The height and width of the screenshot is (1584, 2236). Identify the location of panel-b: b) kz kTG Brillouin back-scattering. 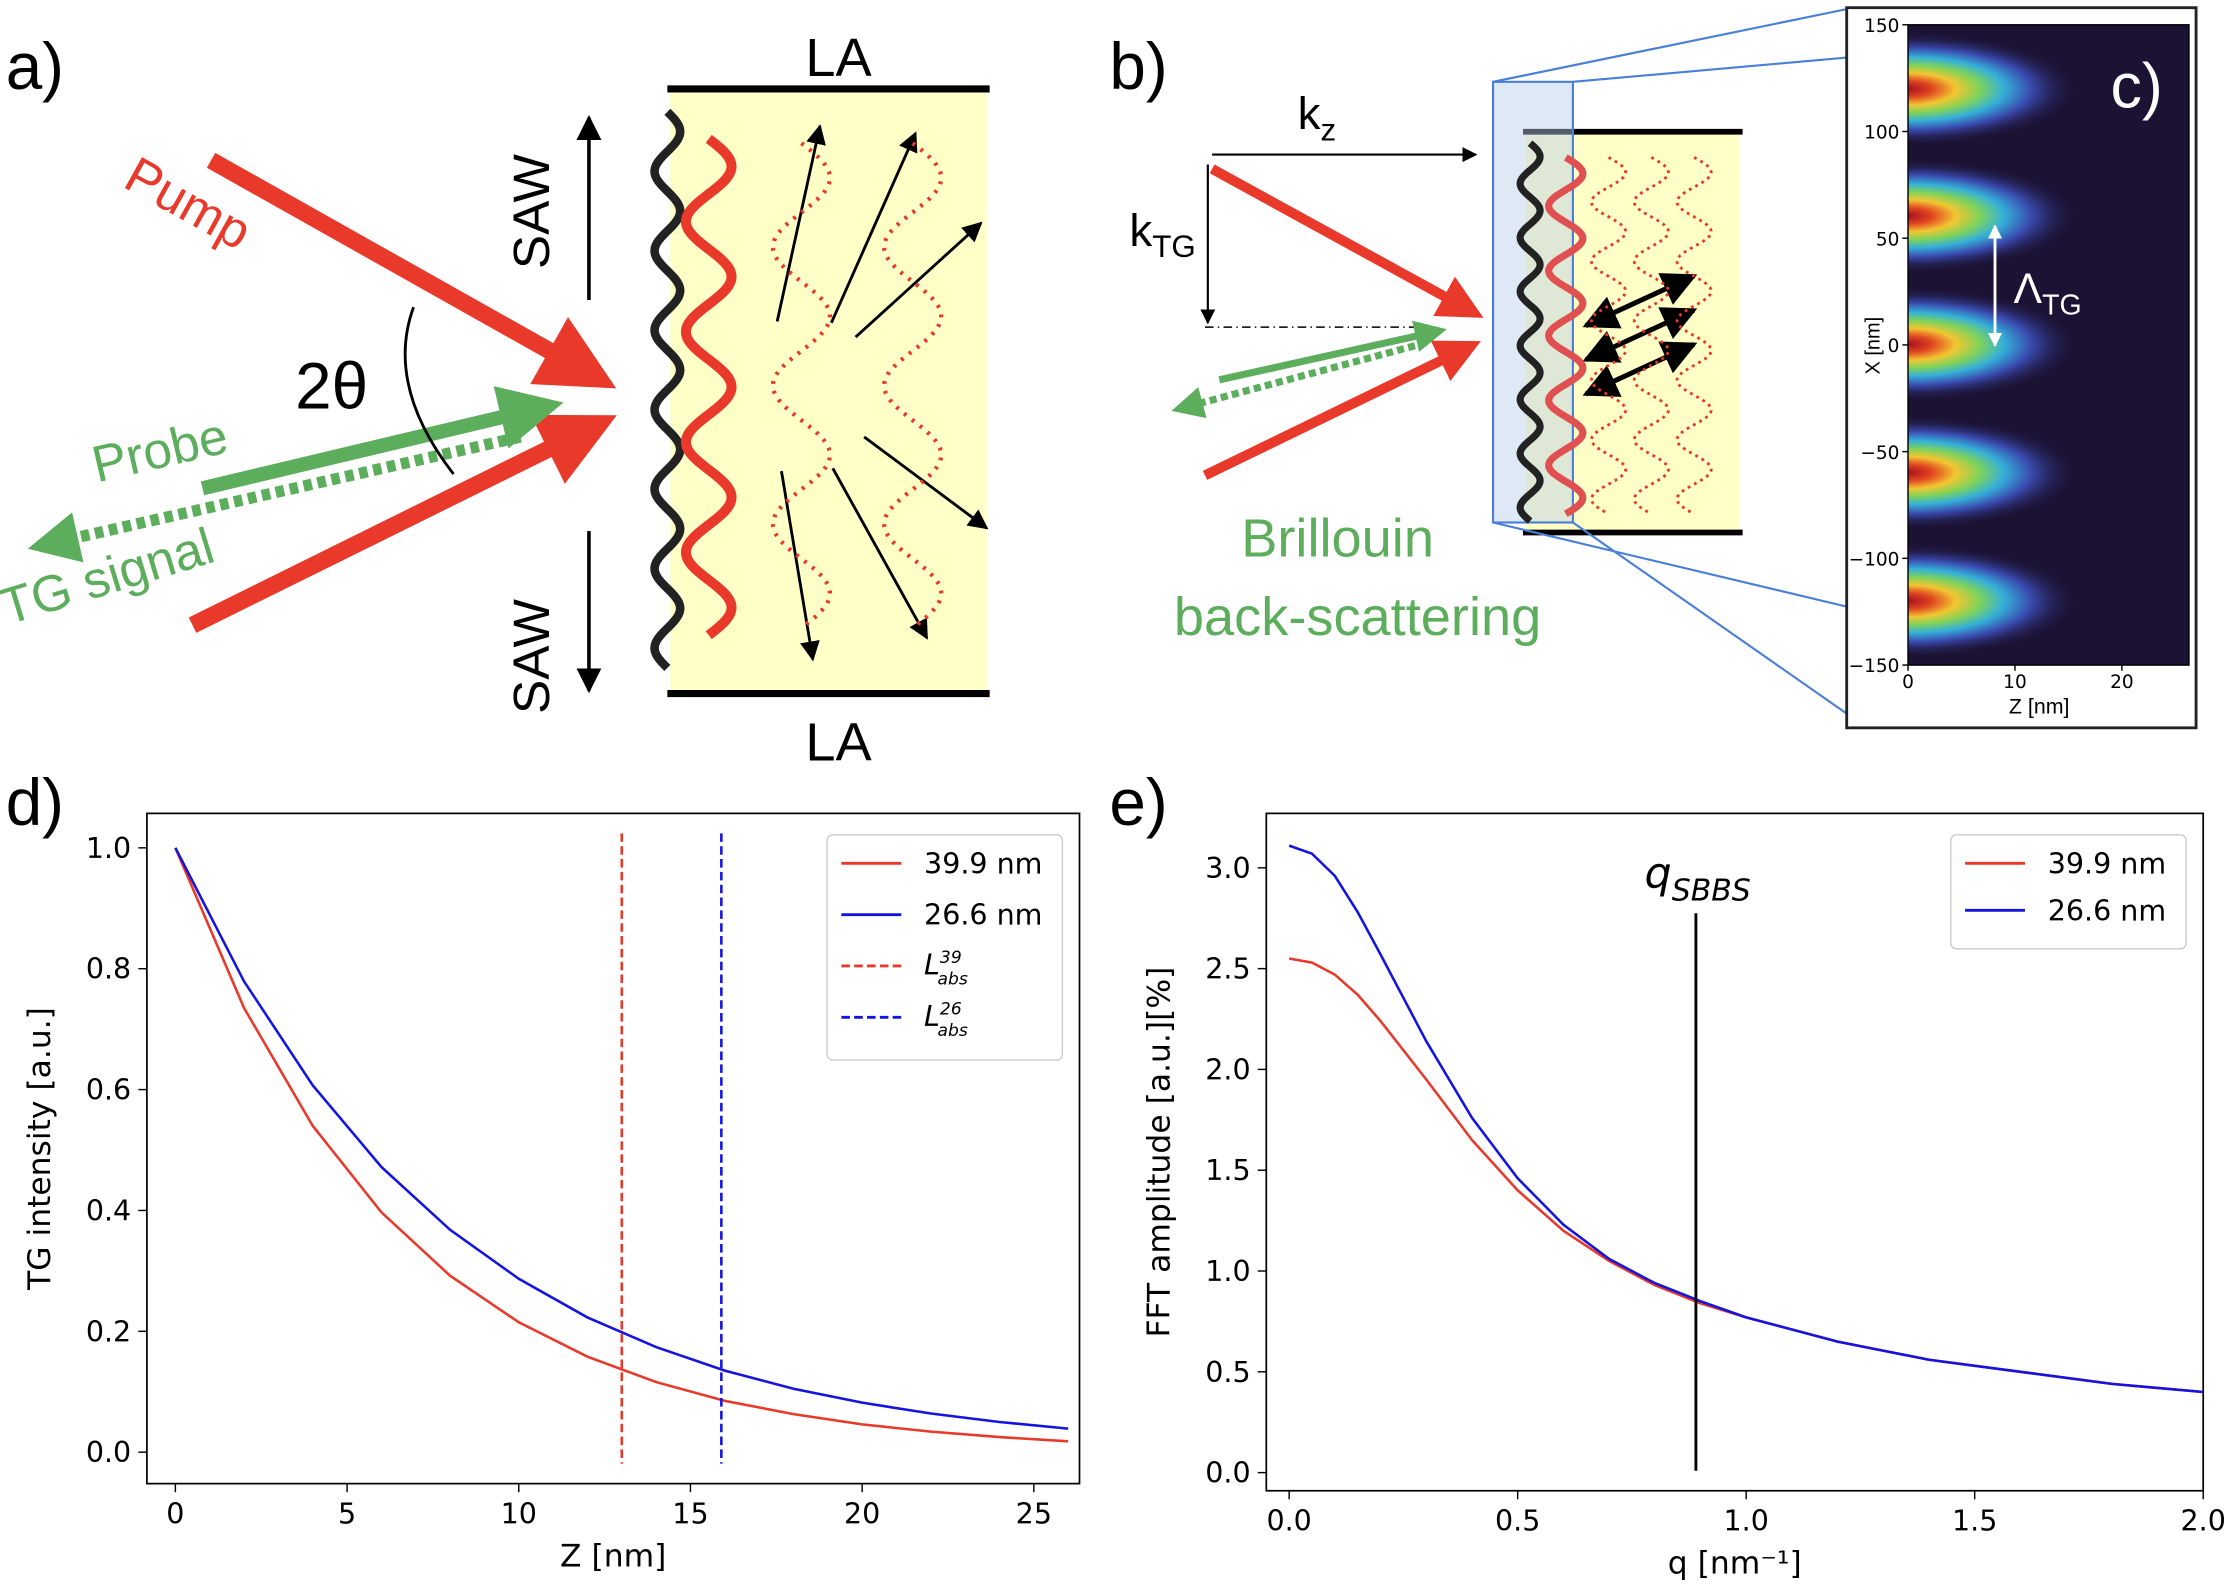
(1478, 361).